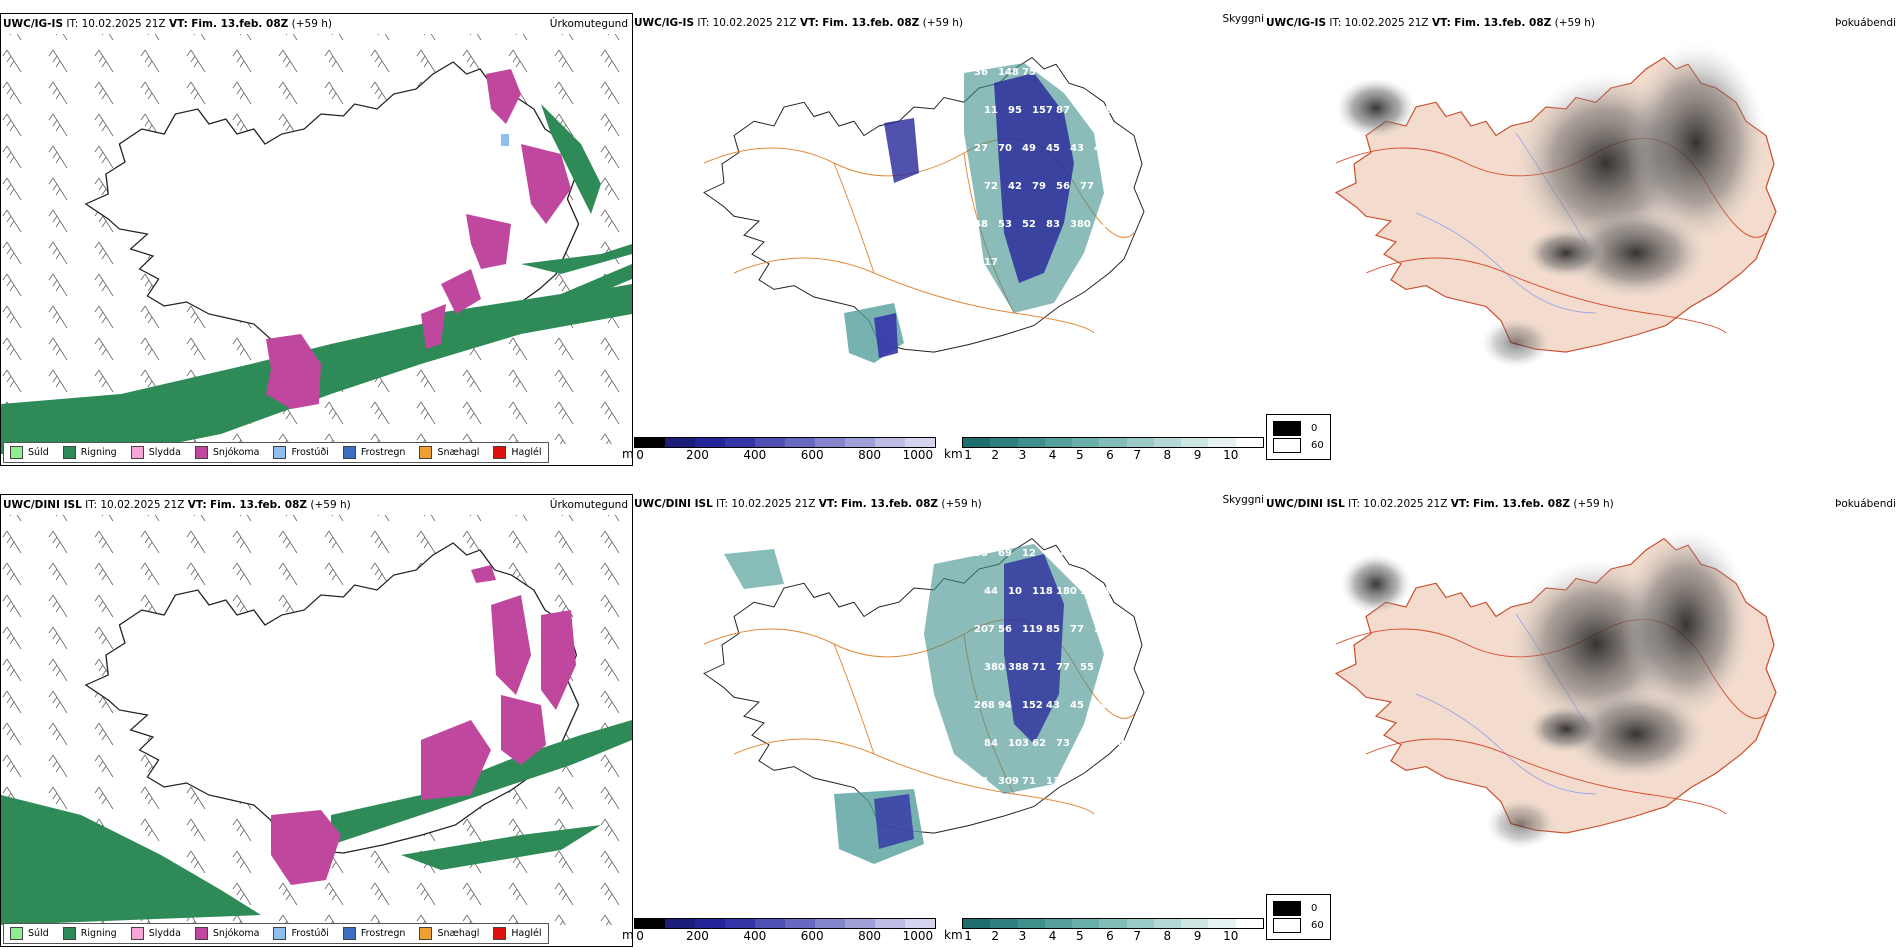 This screenshot has height=950, width=1900. Describe the element at coordinates (1197, 455) in the screenshot. I see `tick-label: 9` at that location.